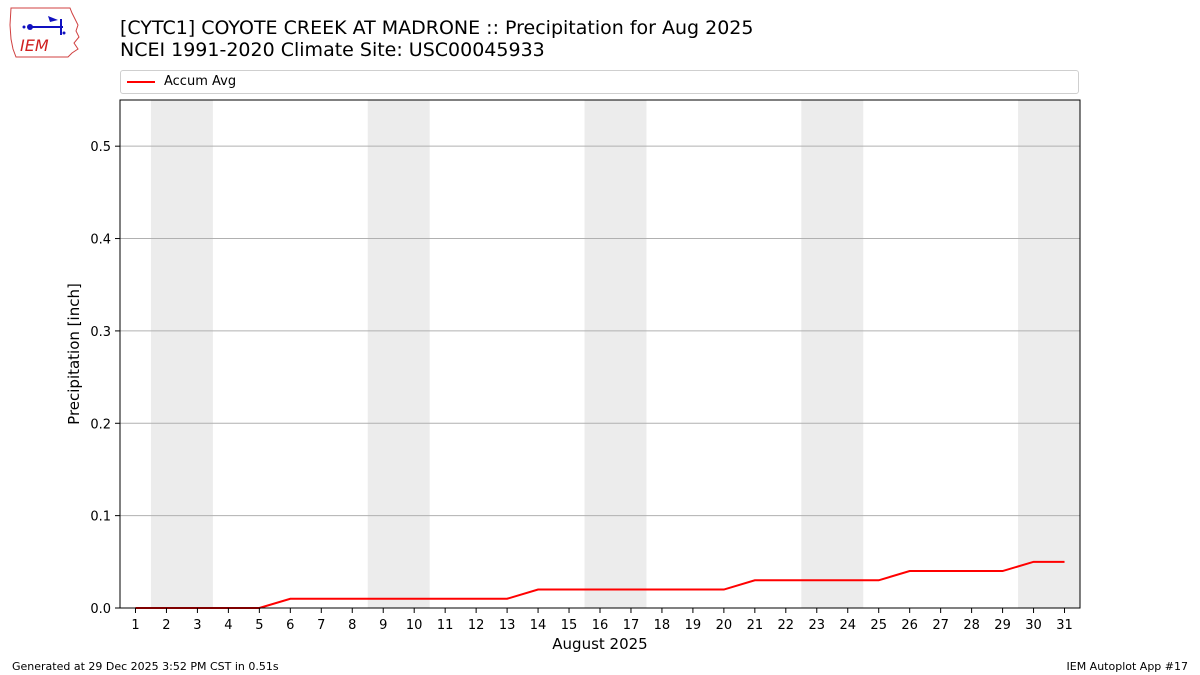  I want to click on x-tick-label: 17, so click(631, 625).